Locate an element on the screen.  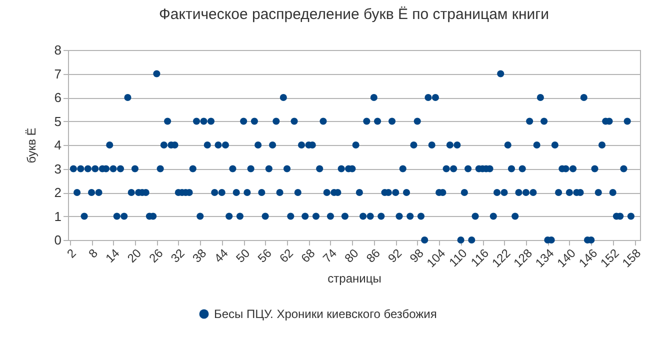
y-tick-label: 2 is located at coordinates (58, 192).